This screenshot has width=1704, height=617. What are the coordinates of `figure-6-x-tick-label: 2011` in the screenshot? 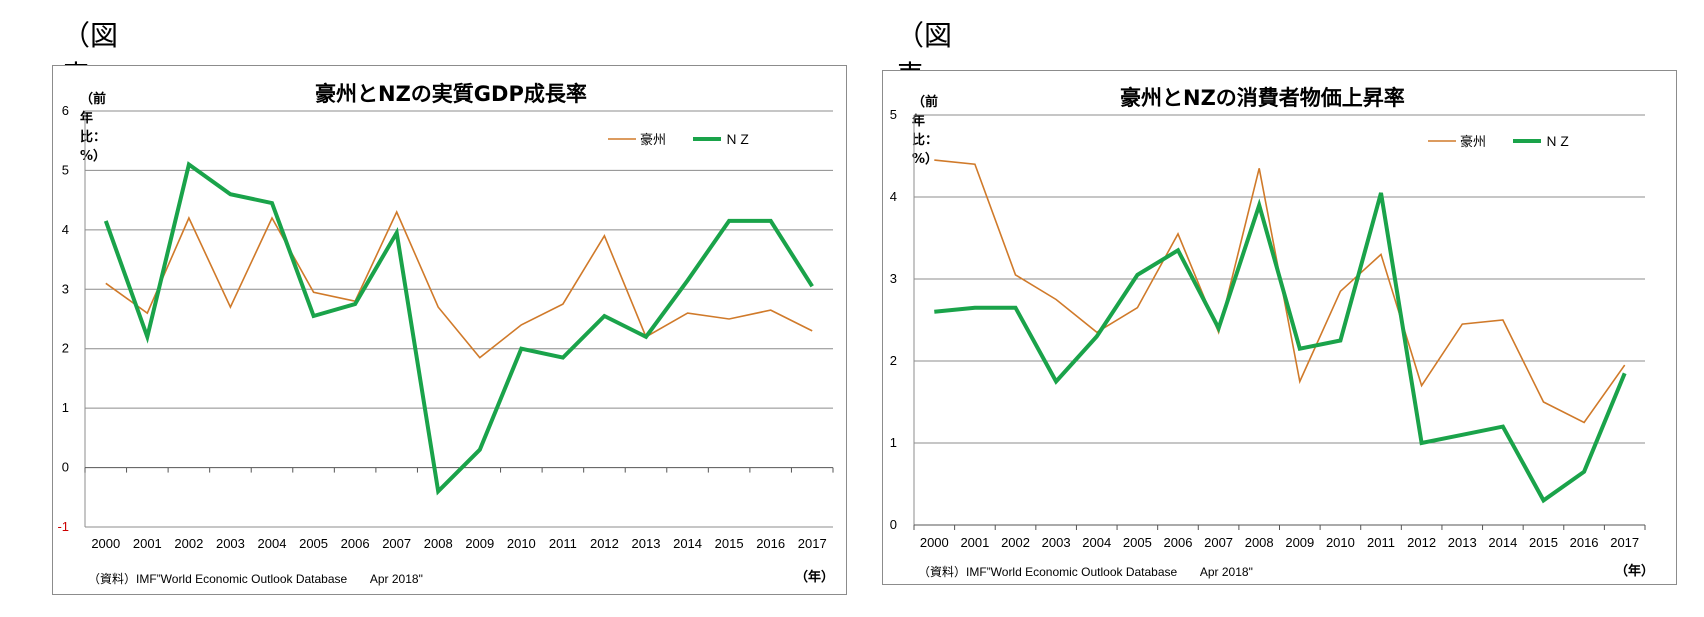 It's located at (563, 543).